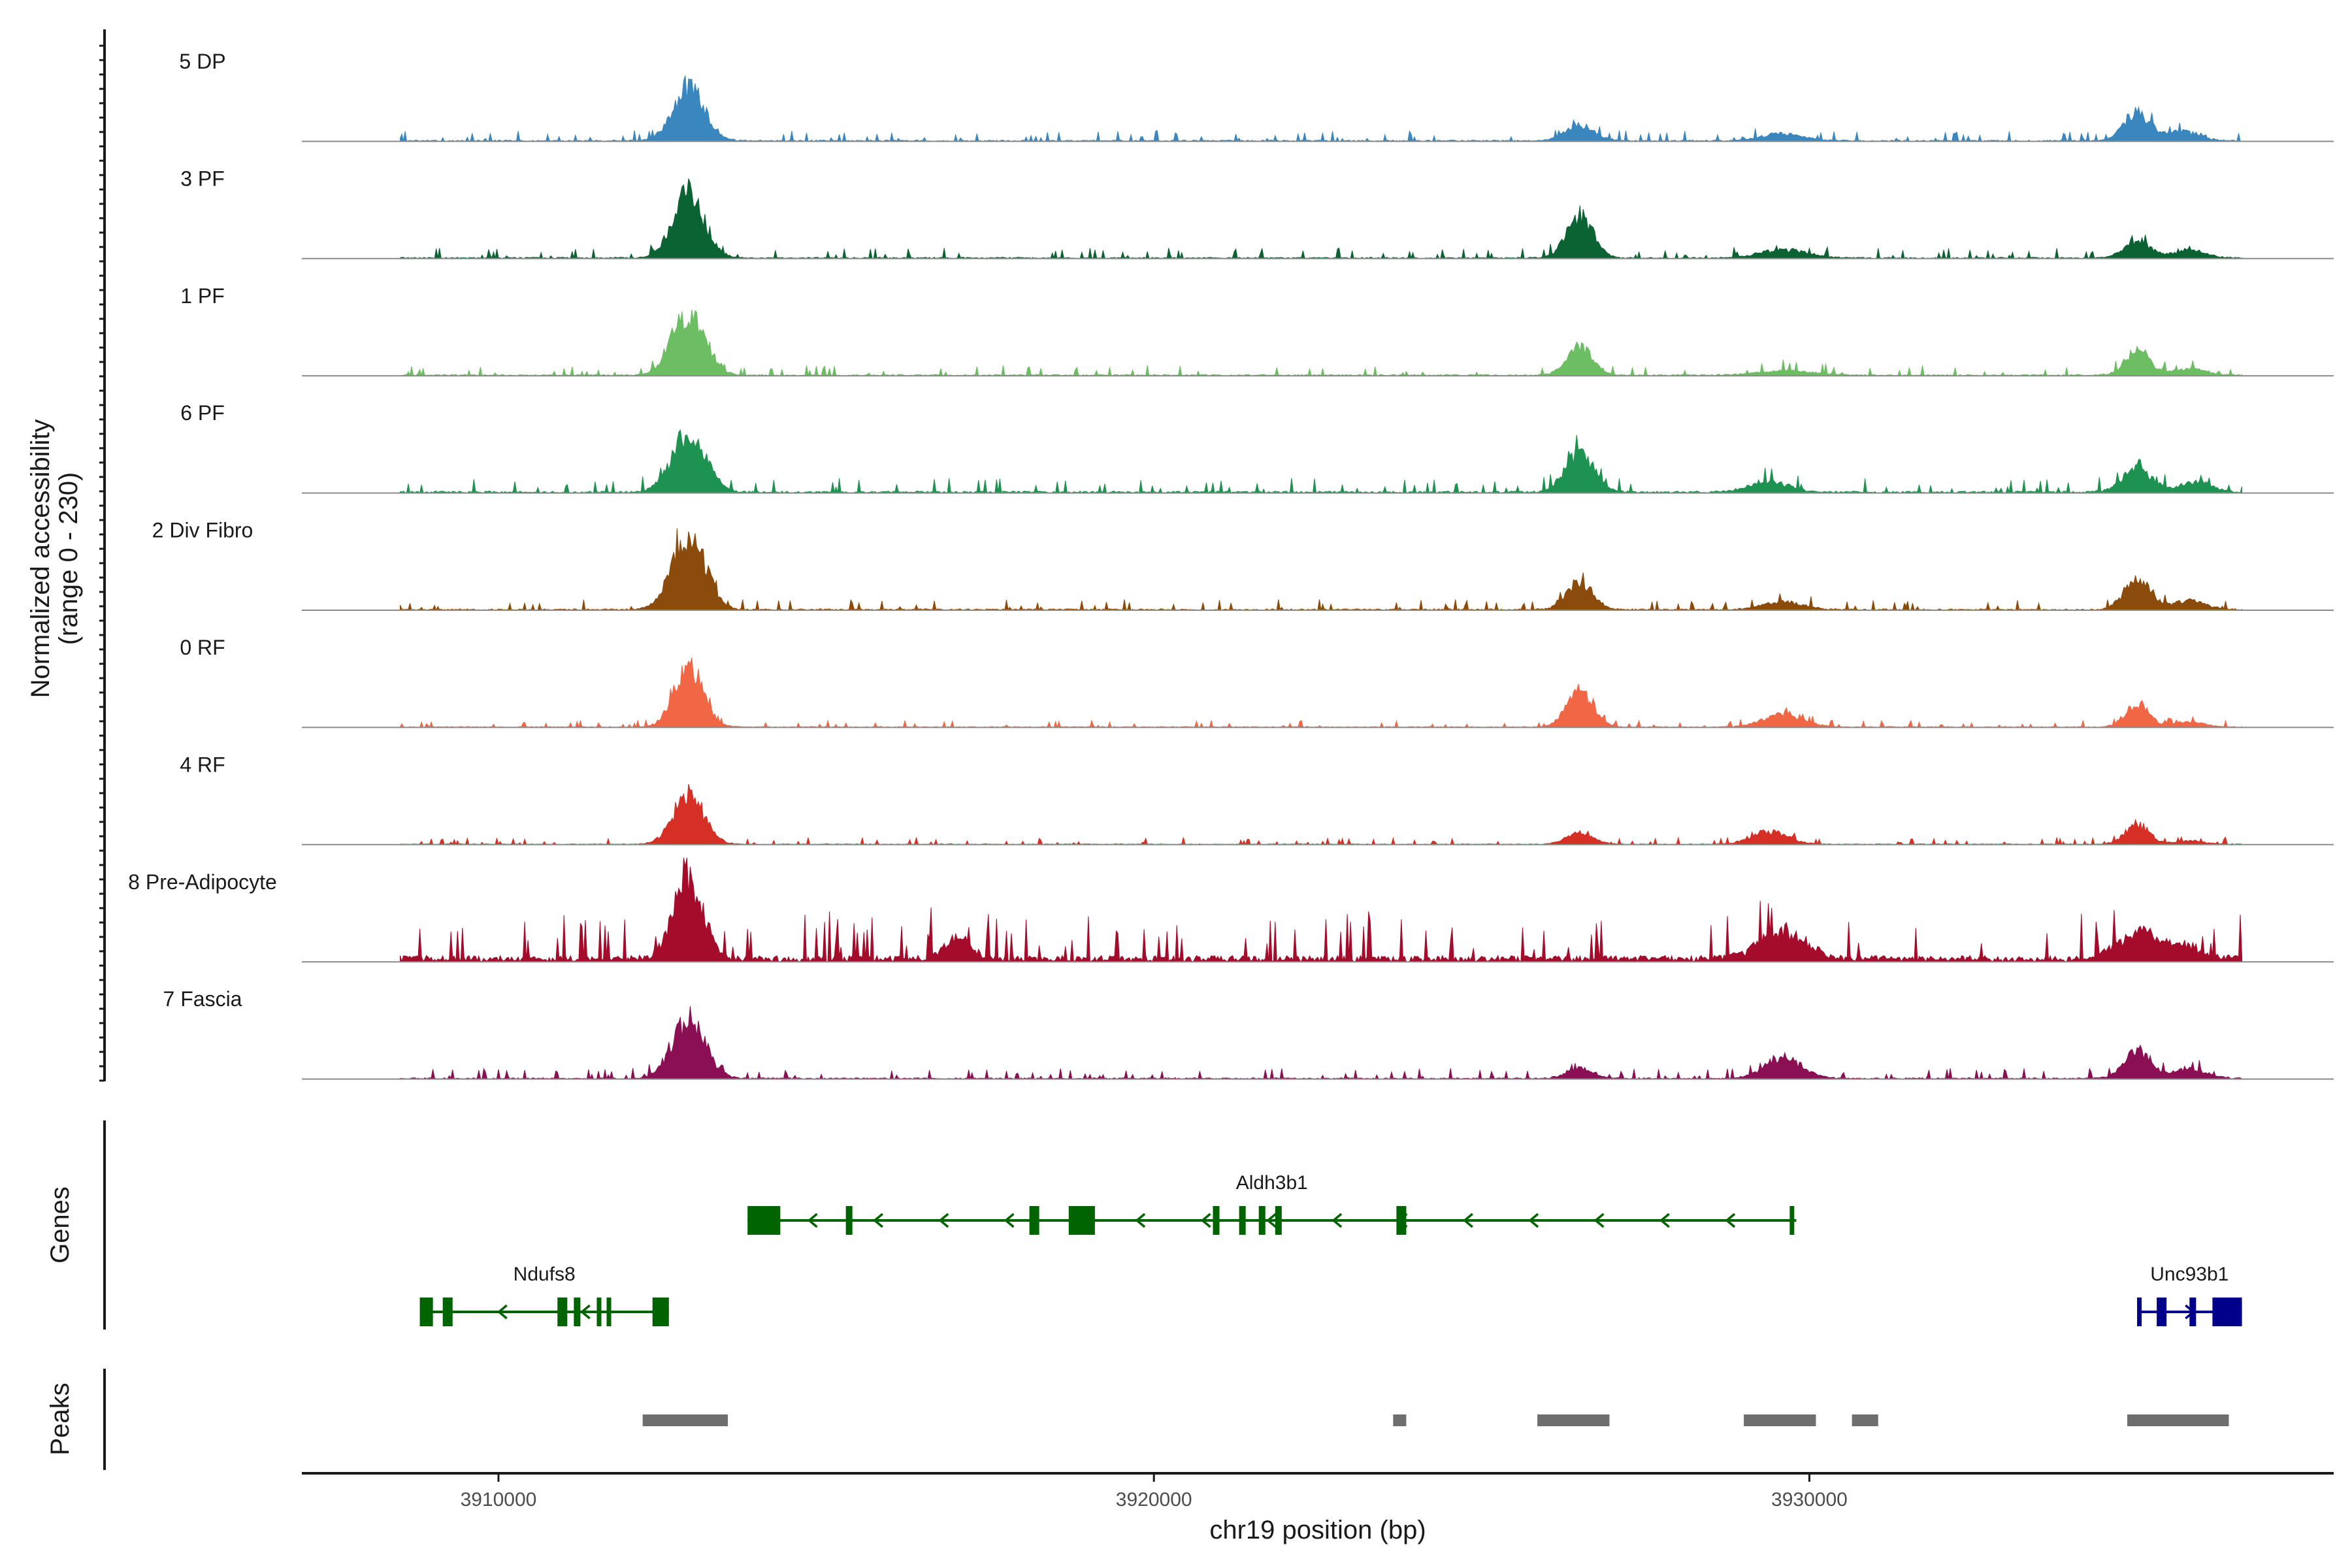  Describe the element at coordinates (1330, 1249) in the screenshot. I see `gene-models: Aldh3b1 Ndufs8 Unc93b1` at that location.